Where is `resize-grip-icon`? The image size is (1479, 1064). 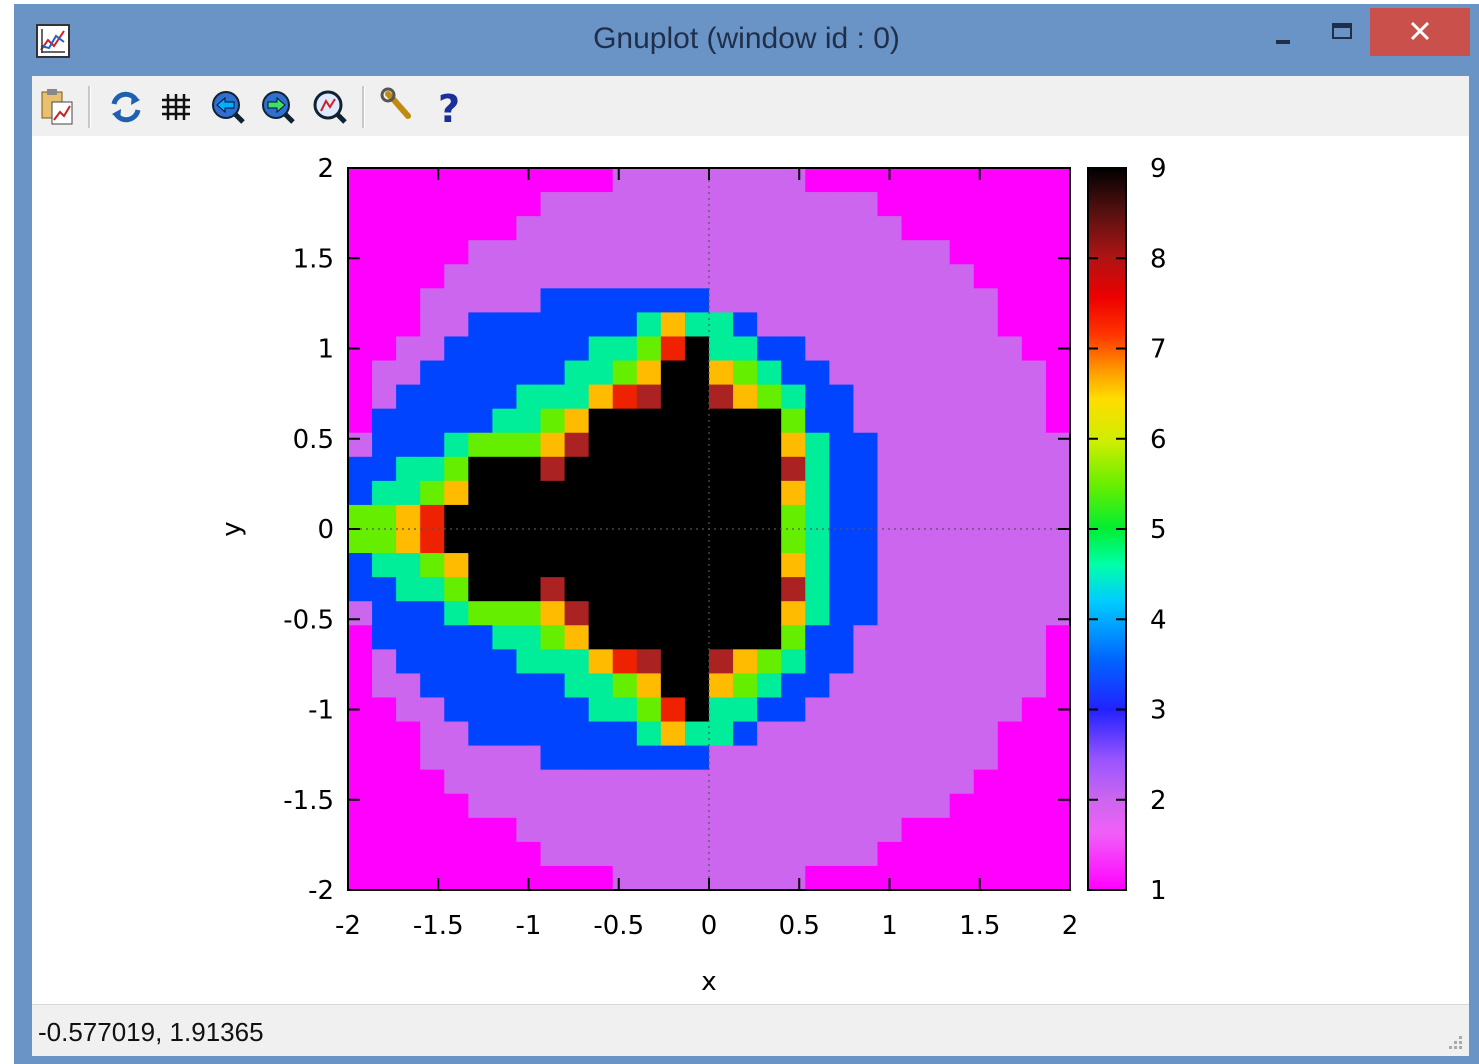 resize-grip-icon is located at coordinates (1456, 1043).